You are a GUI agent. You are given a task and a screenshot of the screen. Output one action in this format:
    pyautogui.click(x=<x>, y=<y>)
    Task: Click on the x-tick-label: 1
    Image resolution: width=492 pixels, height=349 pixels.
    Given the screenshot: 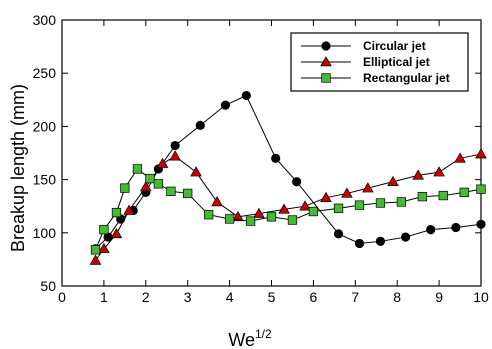 What is the action you would take?
    pyautogui.click(x=104, y=297)
    